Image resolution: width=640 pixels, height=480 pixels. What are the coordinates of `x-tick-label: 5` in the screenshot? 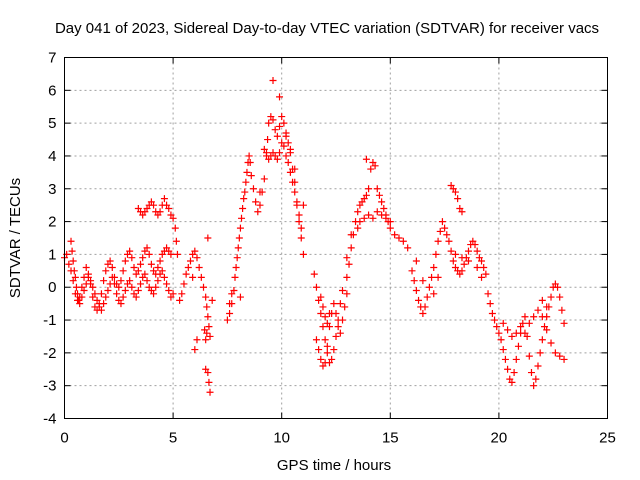 It's located at (173, 438).